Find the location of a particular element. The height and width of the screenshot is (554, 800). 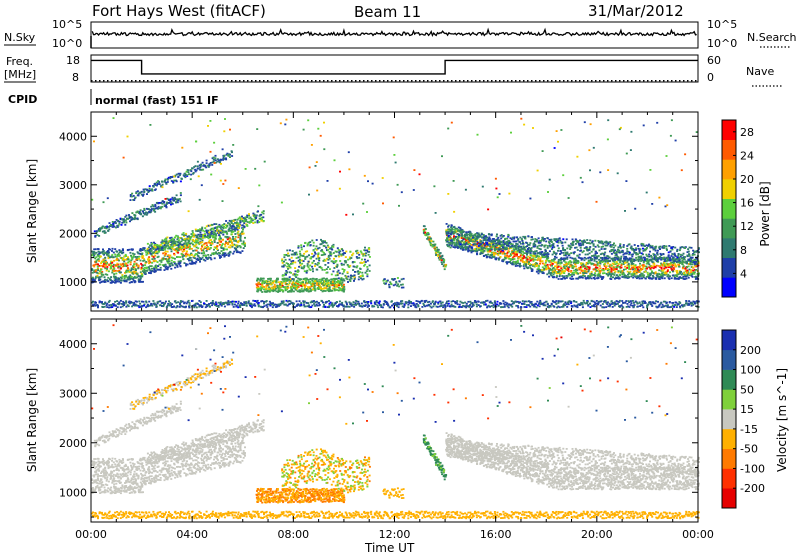

station-title: Fort Hays West (fitACF) is located at coordinates (179, 11).